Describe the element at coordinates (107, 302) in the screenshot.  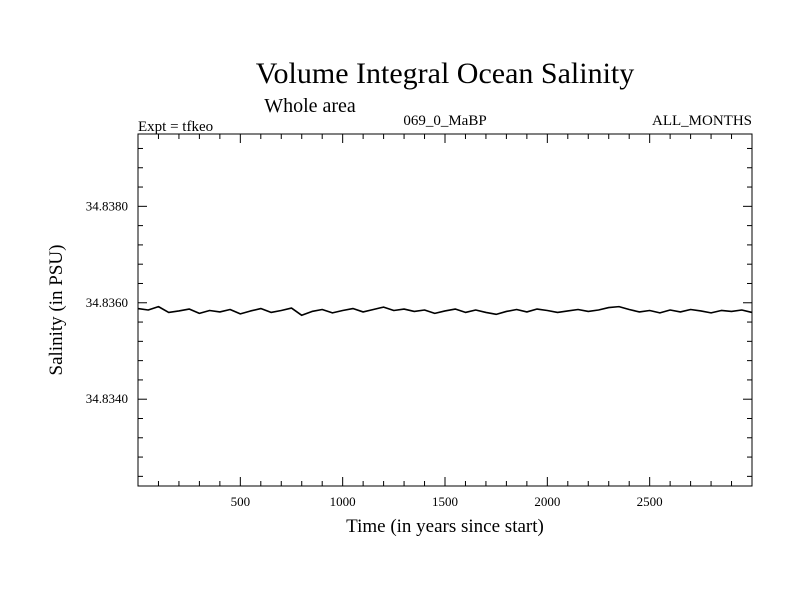
I see `y-tick-label: 34.8360` at that location.